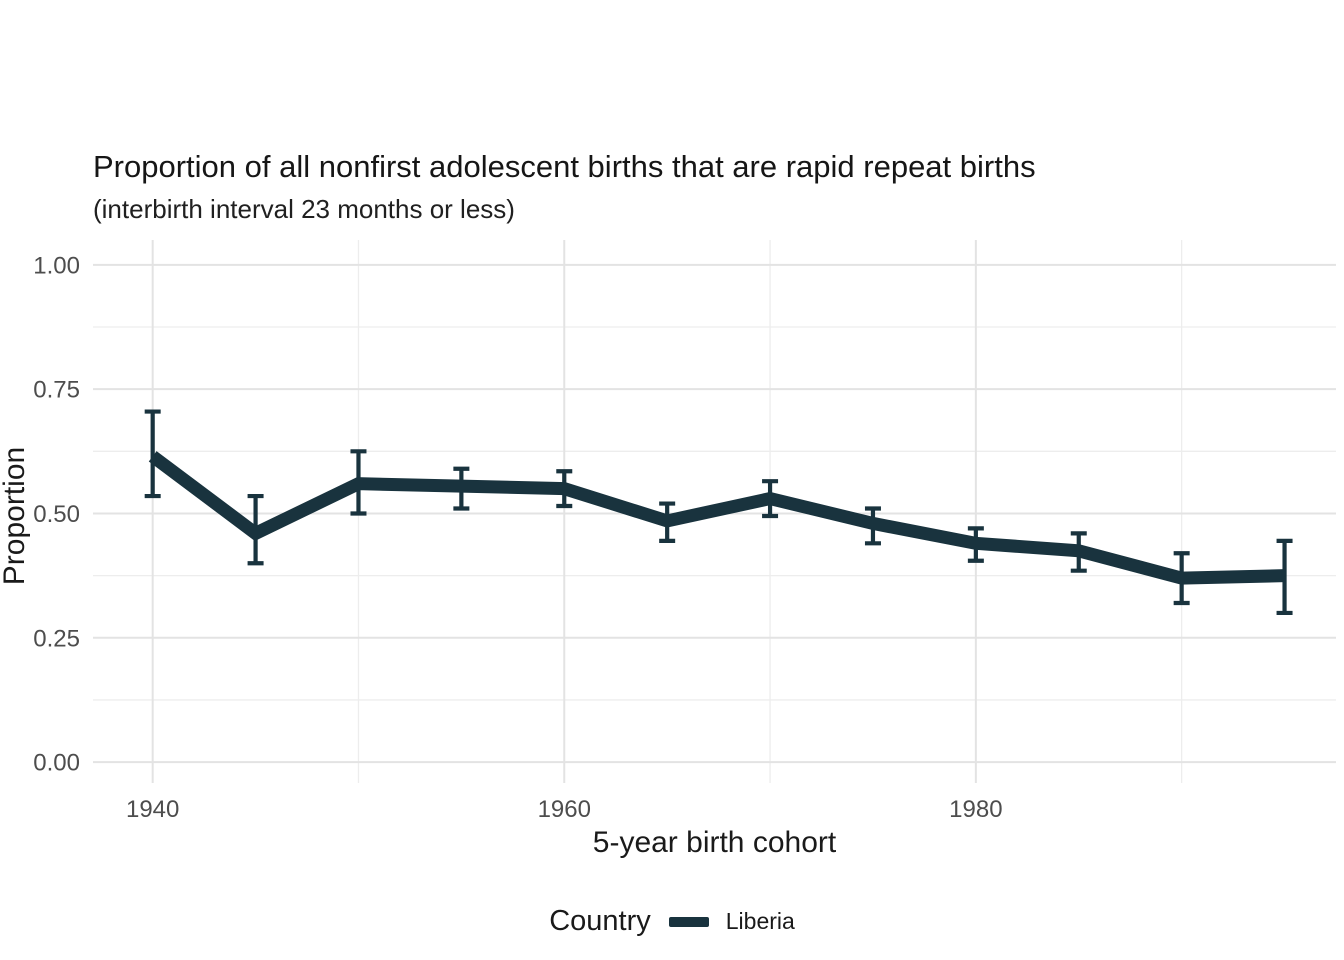 This screenshot has height=960, width=1344. I want to click on legend: Country Liberia, so click(672, 921).